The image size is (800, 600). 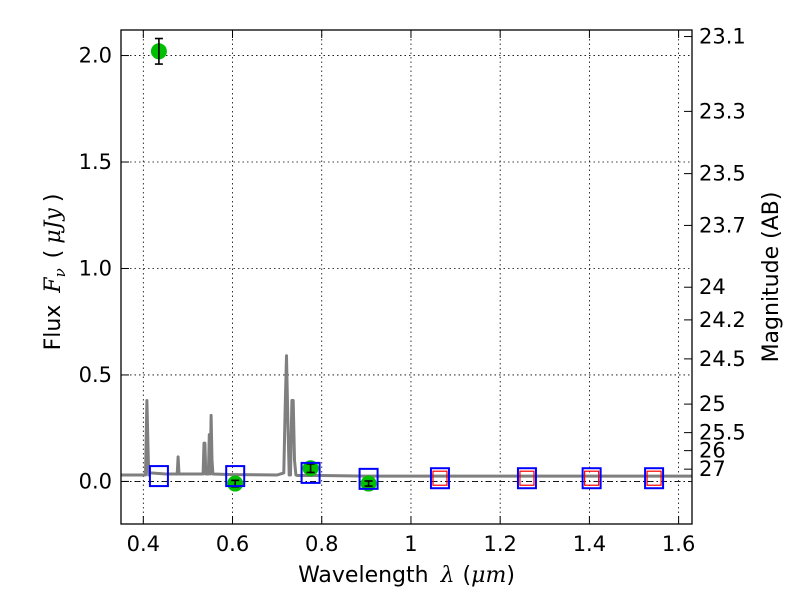 I want to click on sed-model-line, so click(x=406, y=416).